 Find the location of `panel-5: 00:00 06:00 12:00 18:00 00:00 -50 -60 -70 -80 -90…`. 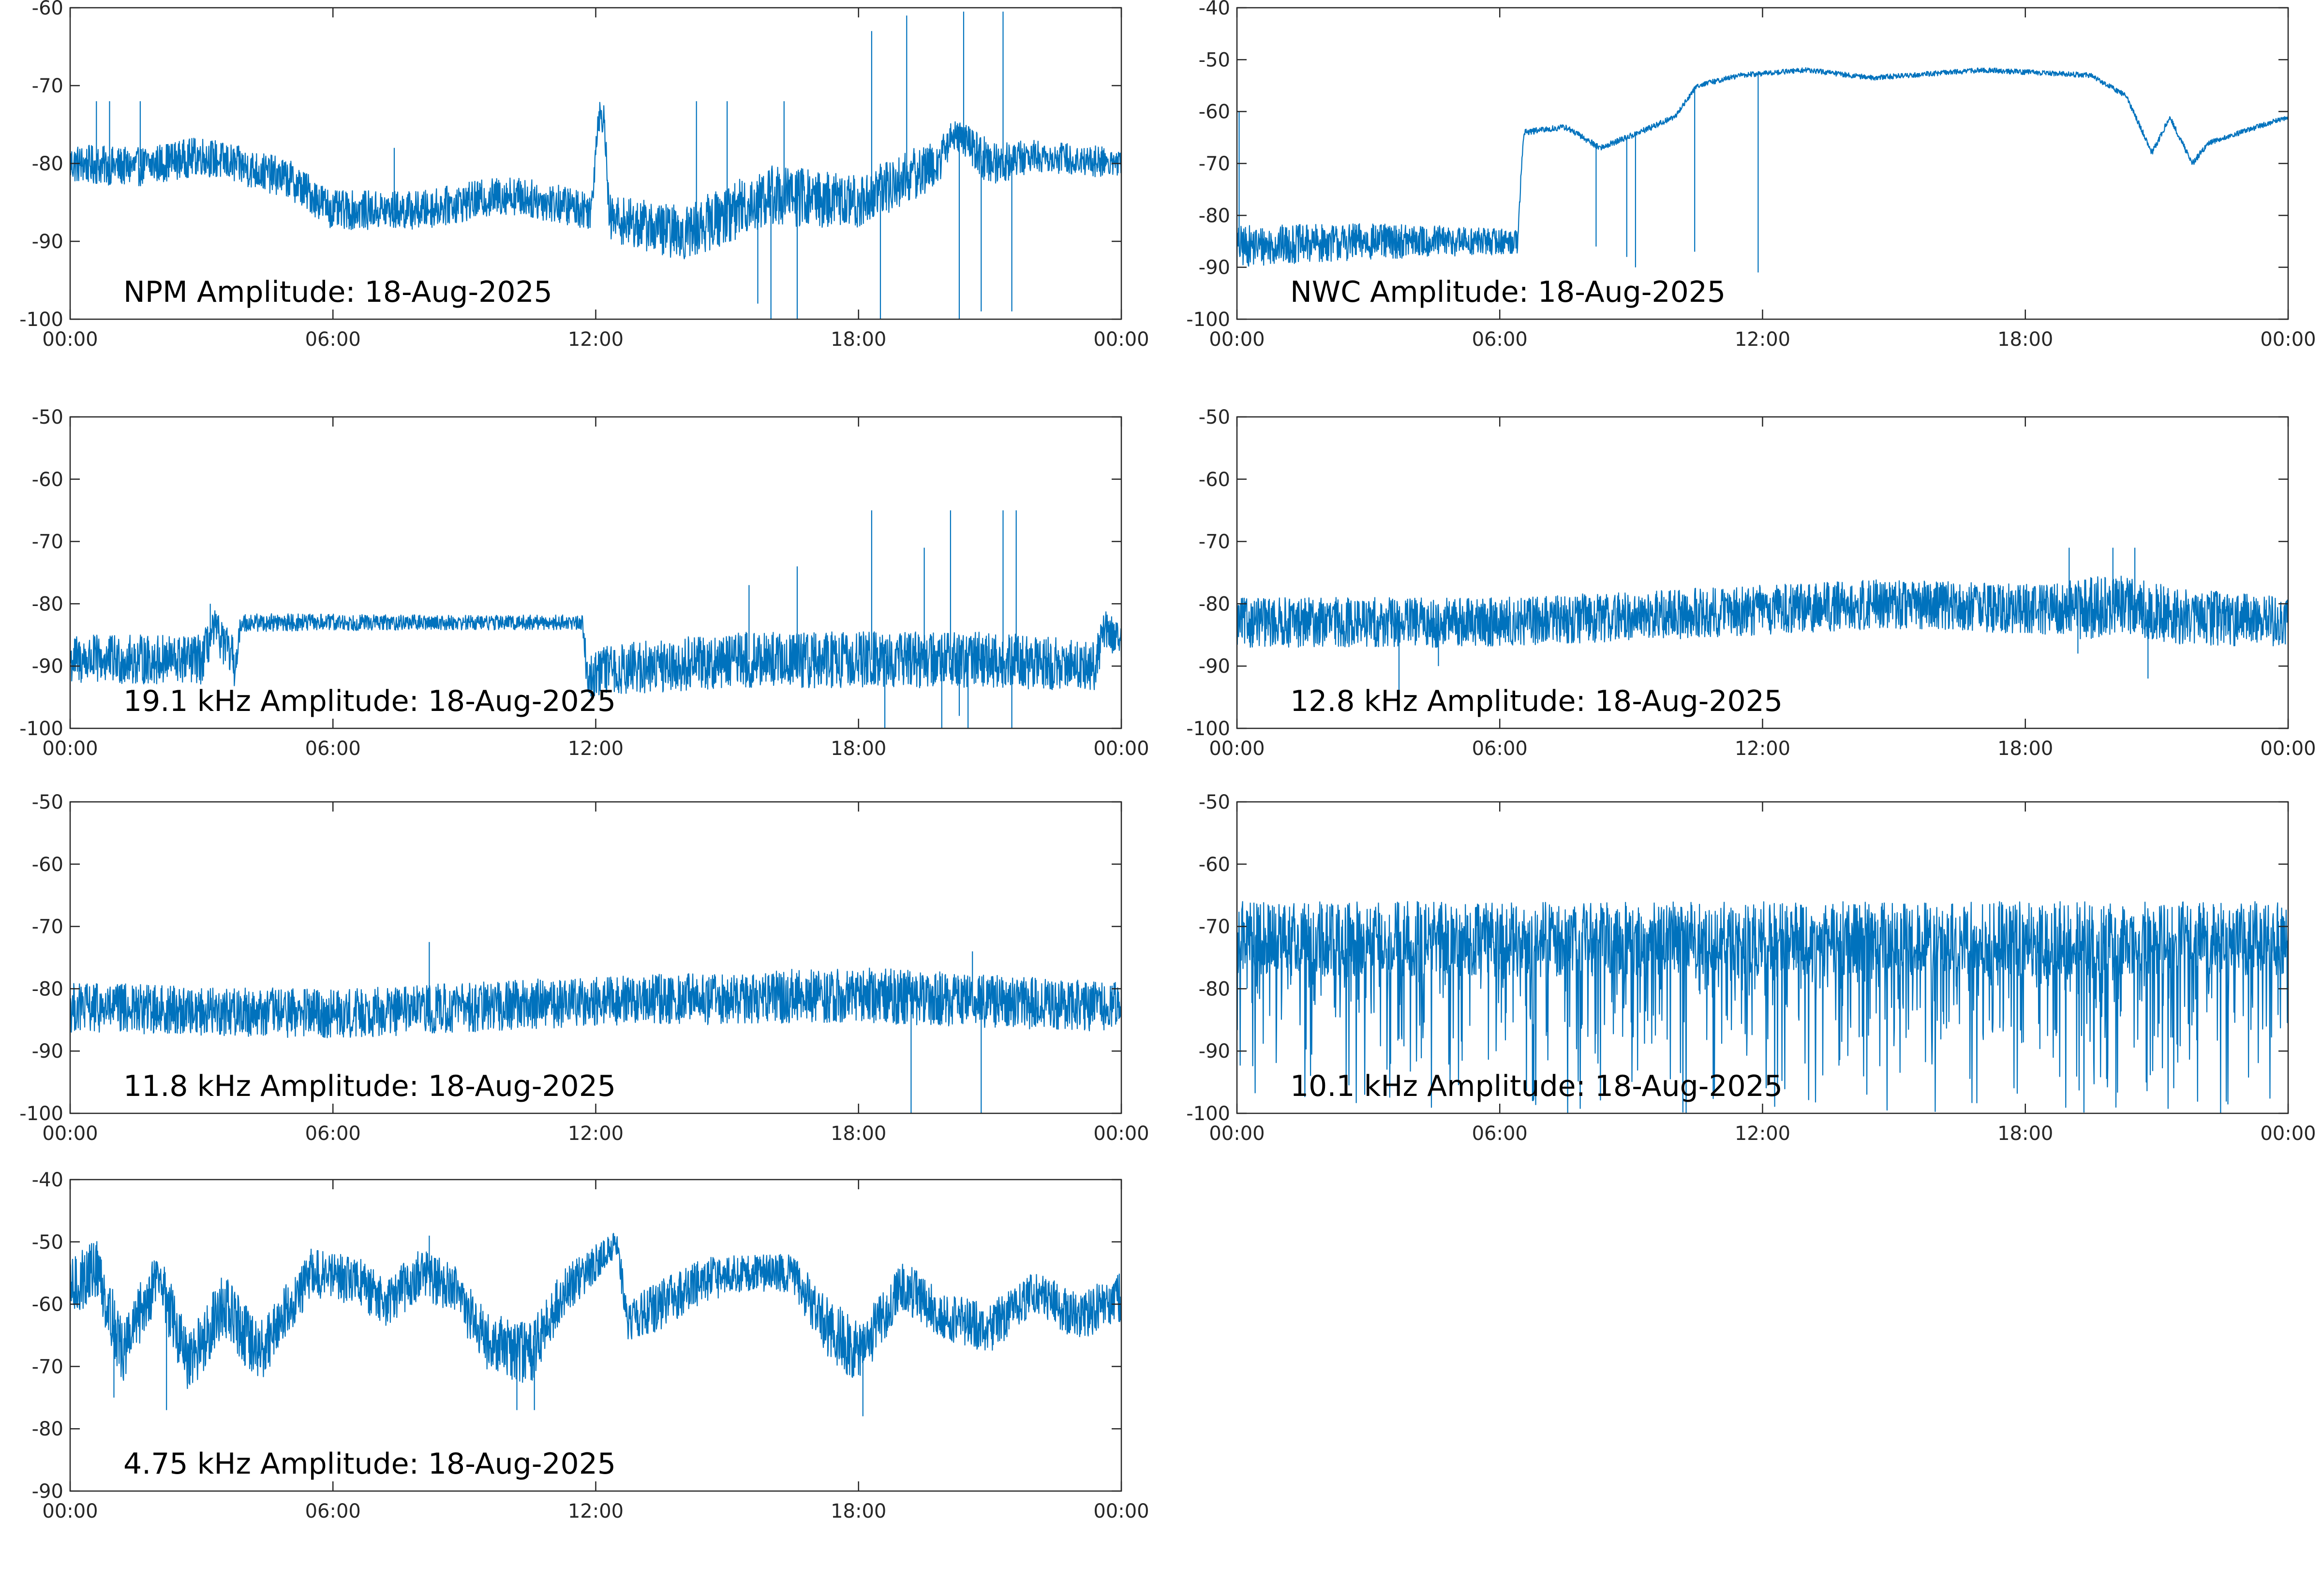

panel-5: 00:00 06:00 12:00 18:00 00:00 -50 -60 -70 -80 -90… is located at coordinates (584, 968).